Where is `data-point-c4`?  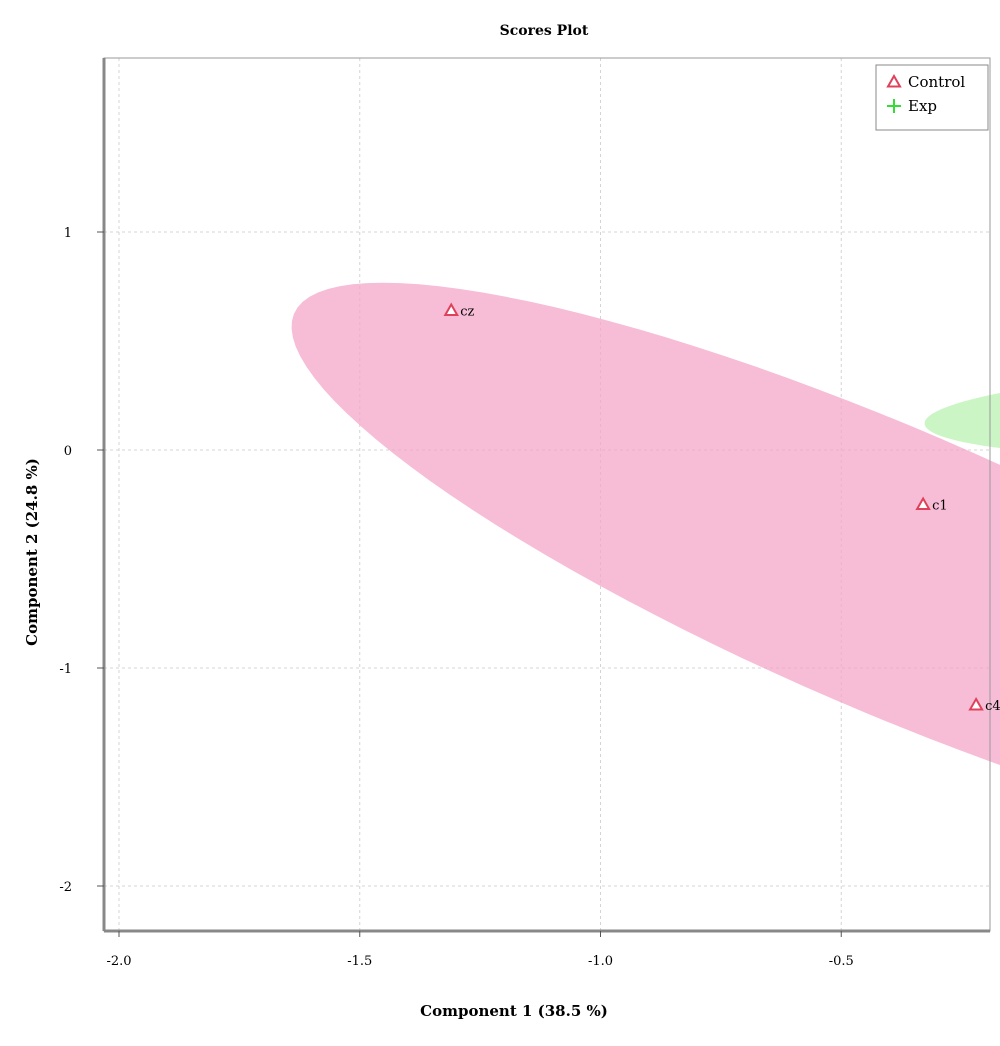 data-point-c4 is located at coordinates (976, 704).